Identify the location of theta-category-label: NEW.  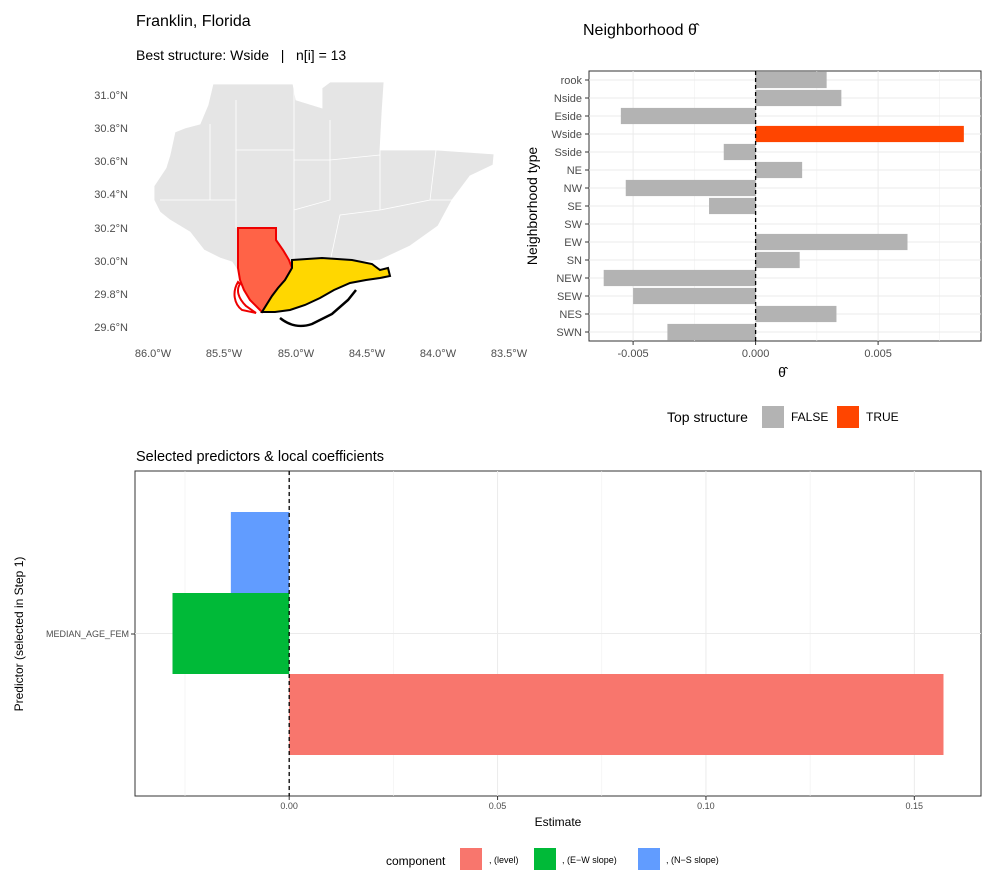
(569, 279).